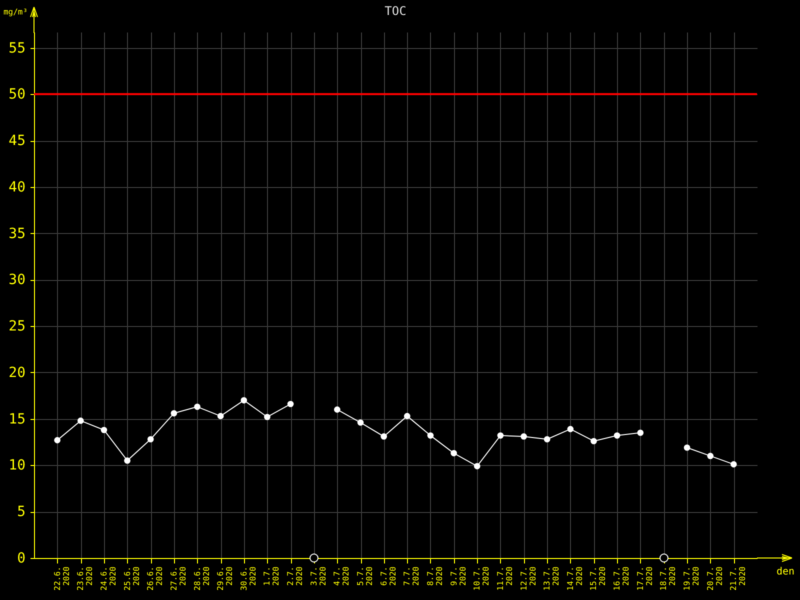 The width and height of the screenshot is (800, 600). What do you see at coordinates (225, 578) in the screenshot?
I see `x-tick-label: 29.6. 2020` at bounding box center [225, 578].